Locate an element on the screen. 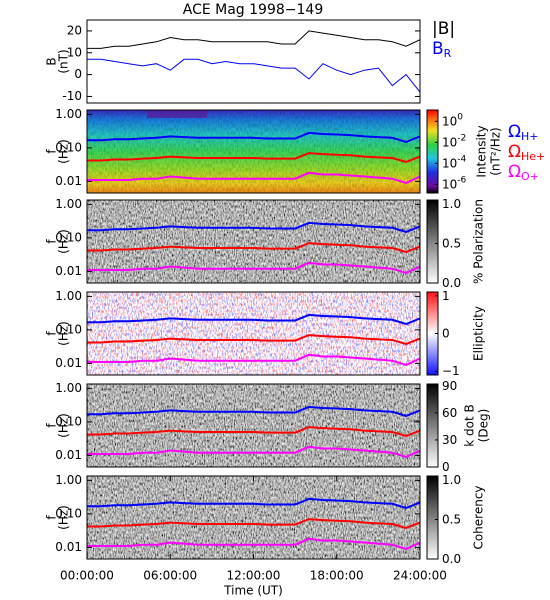  x-tick-label: 18:00:00 is located at coordinates (337, 576).